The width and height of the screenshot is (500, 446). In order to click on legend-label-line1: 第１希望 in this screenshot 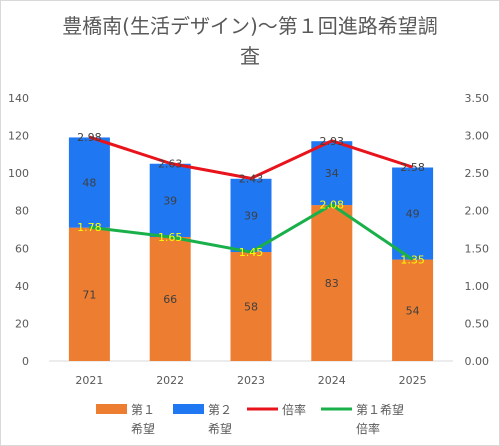, I will do `click(380, 409)`.